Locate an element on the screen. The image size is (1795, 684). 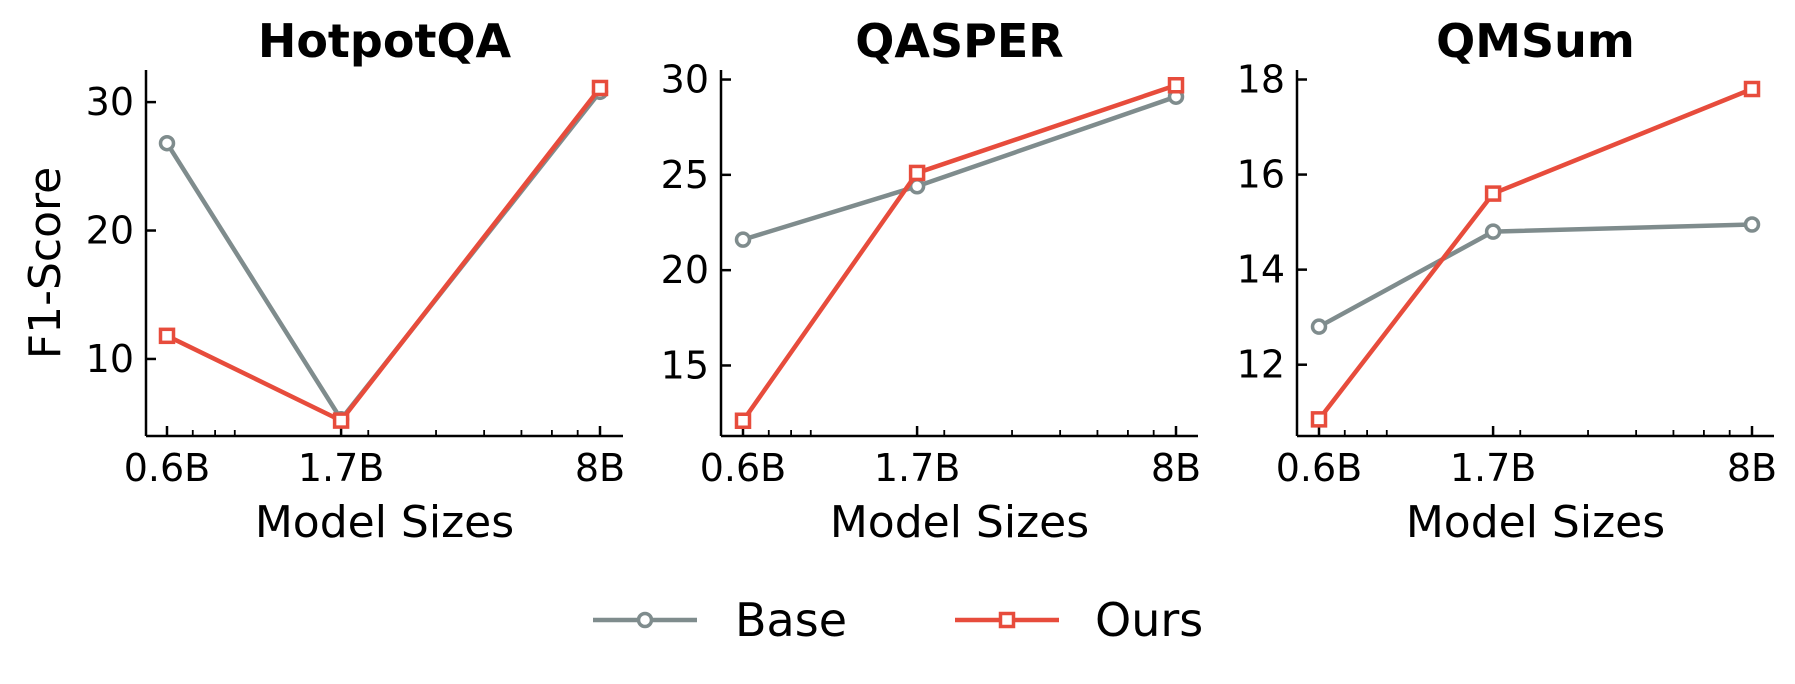
legend-item-ours: Ours is located at coordinates (1079, 620).